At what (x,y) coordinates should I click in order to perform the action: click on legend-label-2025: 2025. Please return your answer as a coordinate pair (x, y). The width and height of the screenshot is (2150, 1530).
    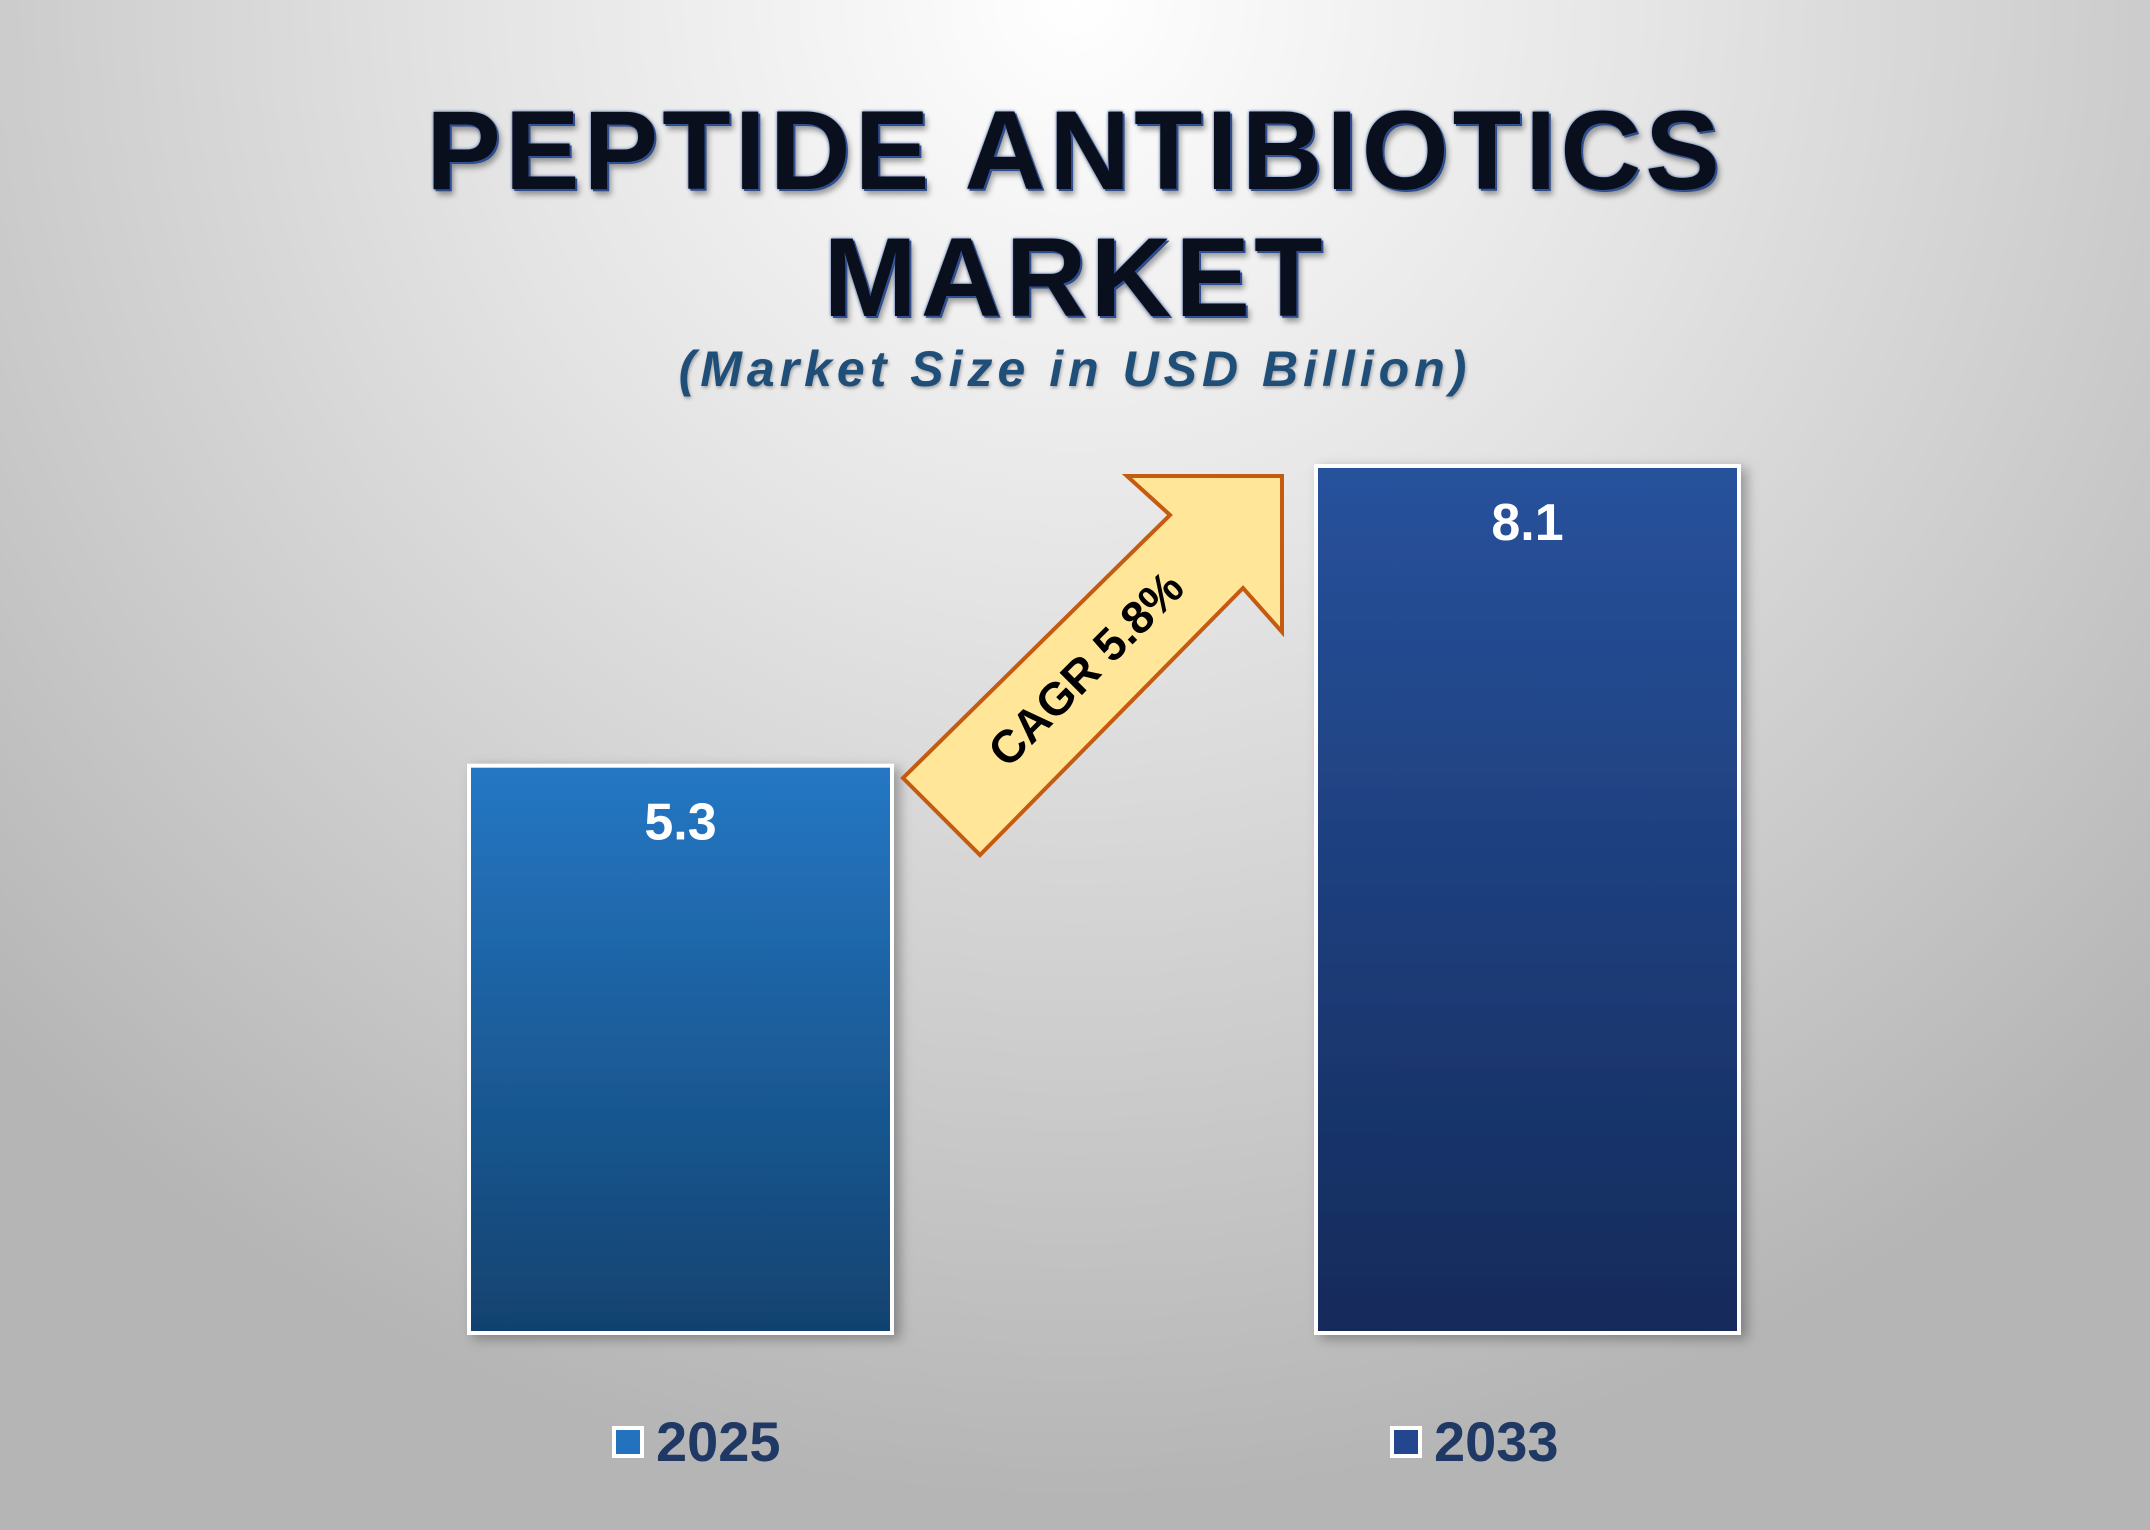
    Looking at the image, I should click on (718, 1441).